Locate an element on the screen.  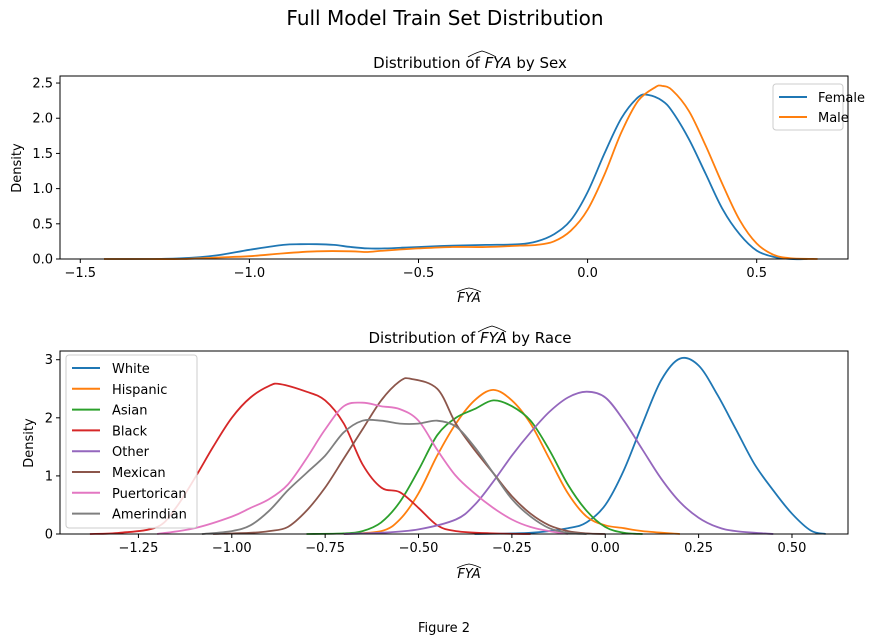
sex-ytick-label: 2.5 is located at coordinates (42, 84).